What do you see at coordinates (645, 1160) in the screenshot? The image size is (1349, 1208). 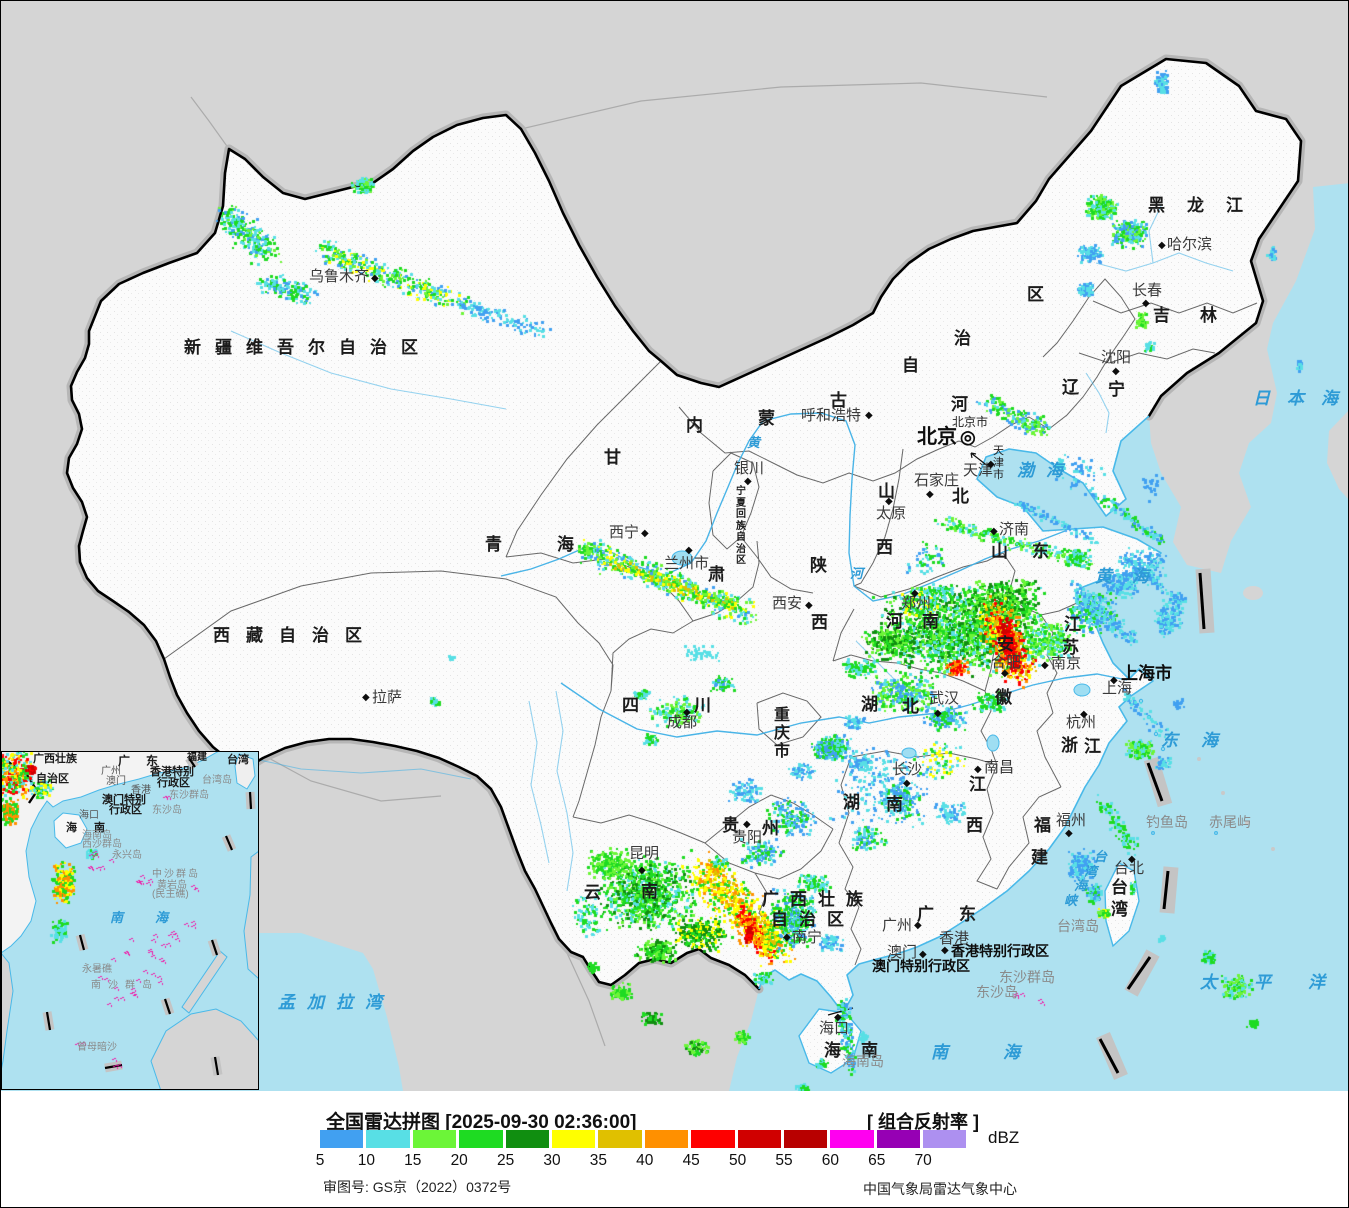 I see `colorbar-tick-40: 40` at bounding box center [645, 1160].